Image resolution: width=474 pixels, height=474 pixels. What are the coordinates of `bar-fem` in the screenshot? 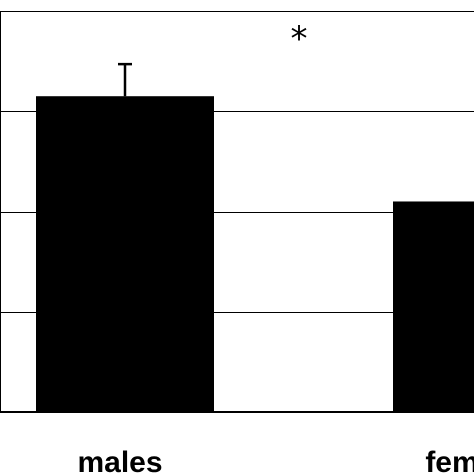 It's located at (433, 306).